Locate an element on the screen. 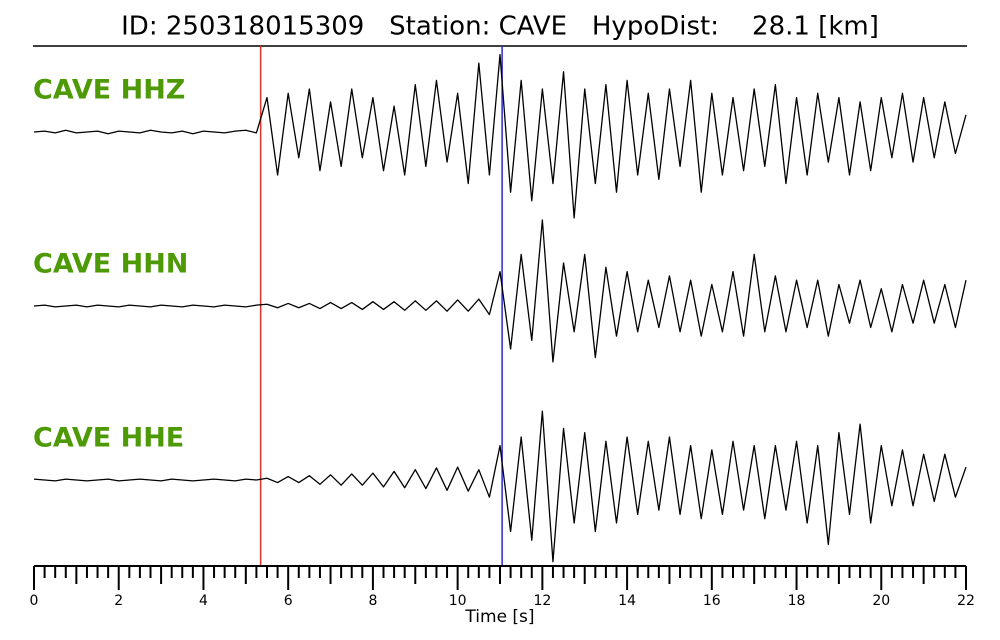  x-tick-label: 8 is located at coordinates (372, 601).